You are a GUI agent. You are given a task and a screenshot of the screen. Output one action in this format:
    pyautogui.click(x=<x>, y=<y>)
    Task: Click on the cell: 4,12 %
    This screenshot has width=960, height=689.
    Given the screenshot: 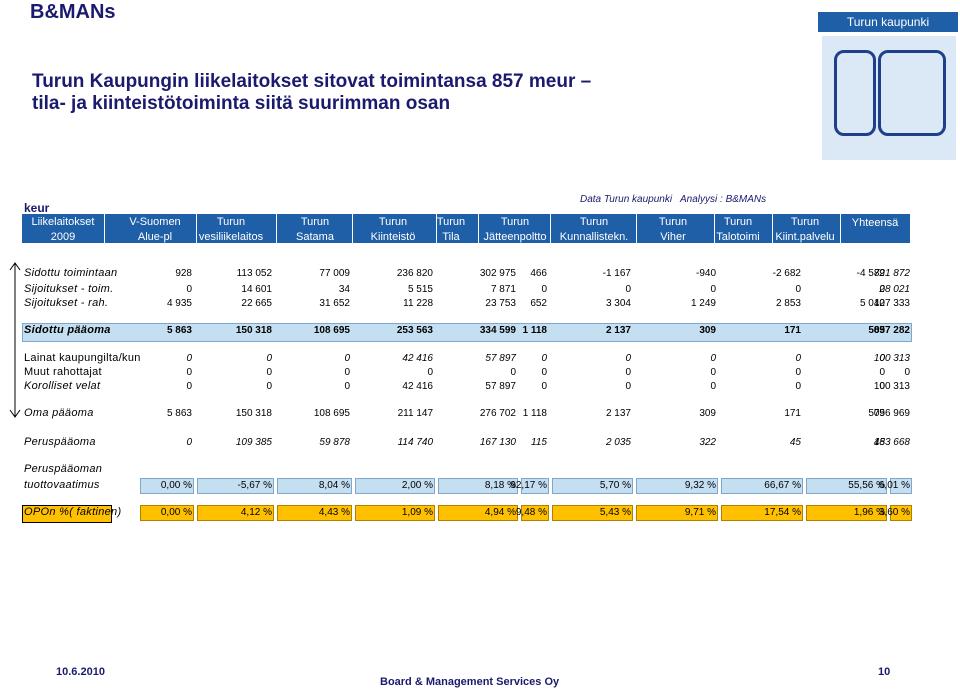 What is the action you would take?
    pyautogui.click(x=256, y=512)
    